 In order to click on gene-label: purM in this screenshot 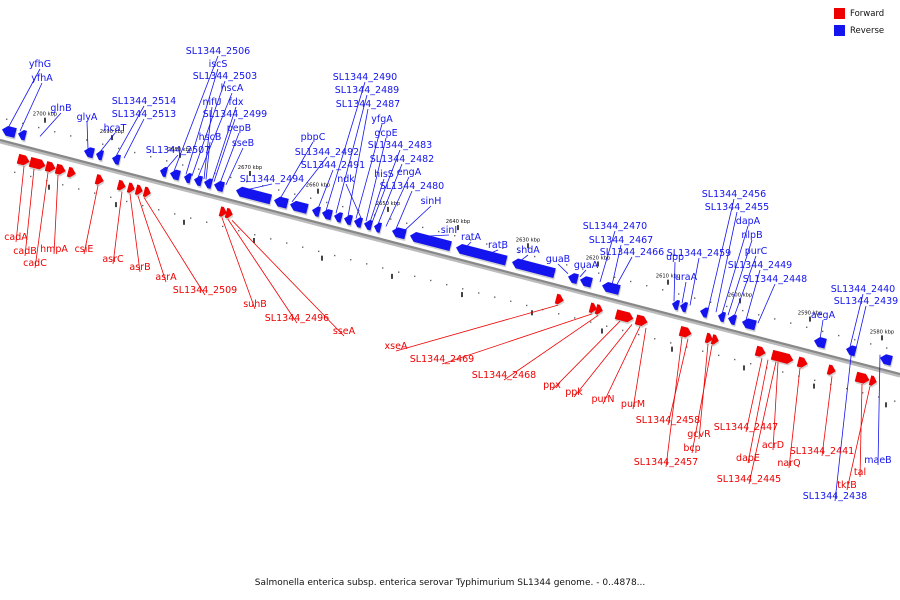, I will do `click(633, 404)`.